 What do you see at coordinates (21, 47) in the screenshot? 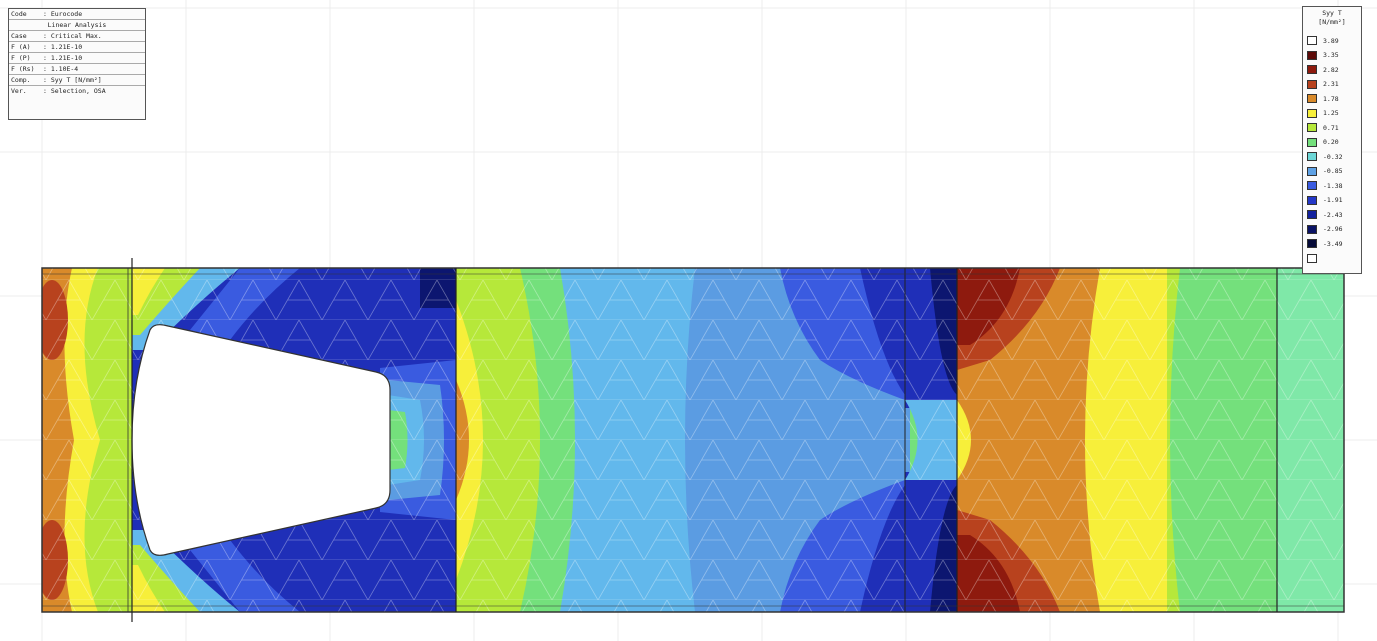
I see `info-key: F (A)` at bounding box center [21, 47].